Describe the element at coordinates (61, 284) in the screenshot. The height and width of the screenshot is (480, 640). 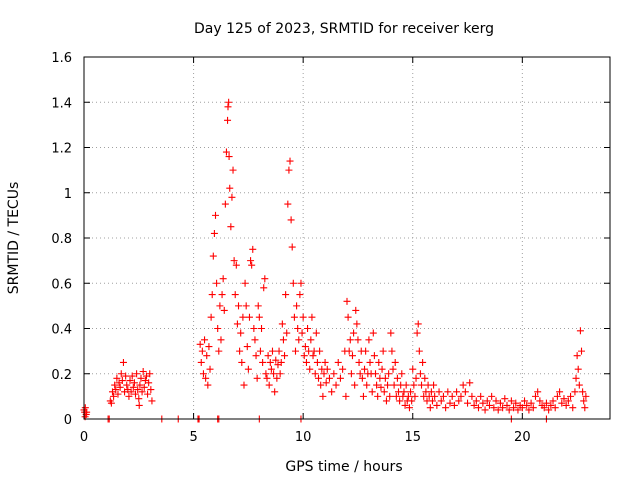
I see `y-tick-label: 0.6` at that location.